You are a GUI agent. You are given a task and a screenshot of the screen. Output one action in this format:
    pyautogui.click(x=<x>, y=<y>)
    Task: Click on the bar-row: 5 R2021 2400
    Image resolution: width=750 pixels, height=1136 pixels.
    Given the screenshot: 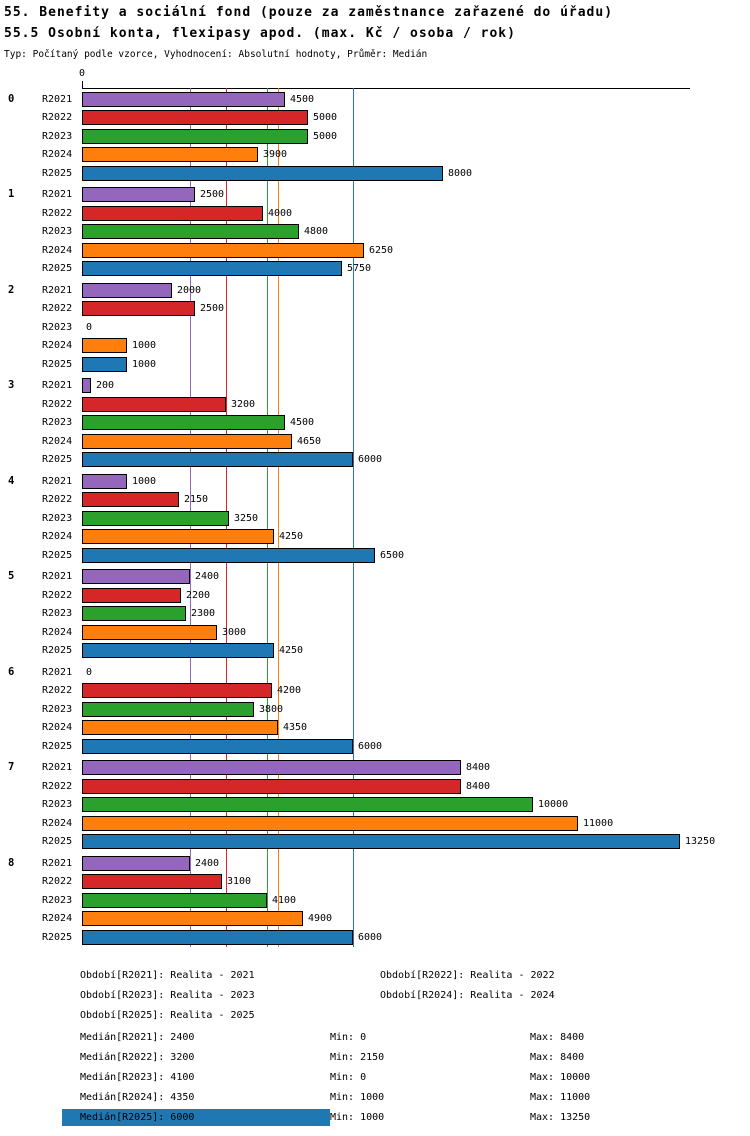 What is the action you would take?
    pyautogui.click(x=375, y=577)
    